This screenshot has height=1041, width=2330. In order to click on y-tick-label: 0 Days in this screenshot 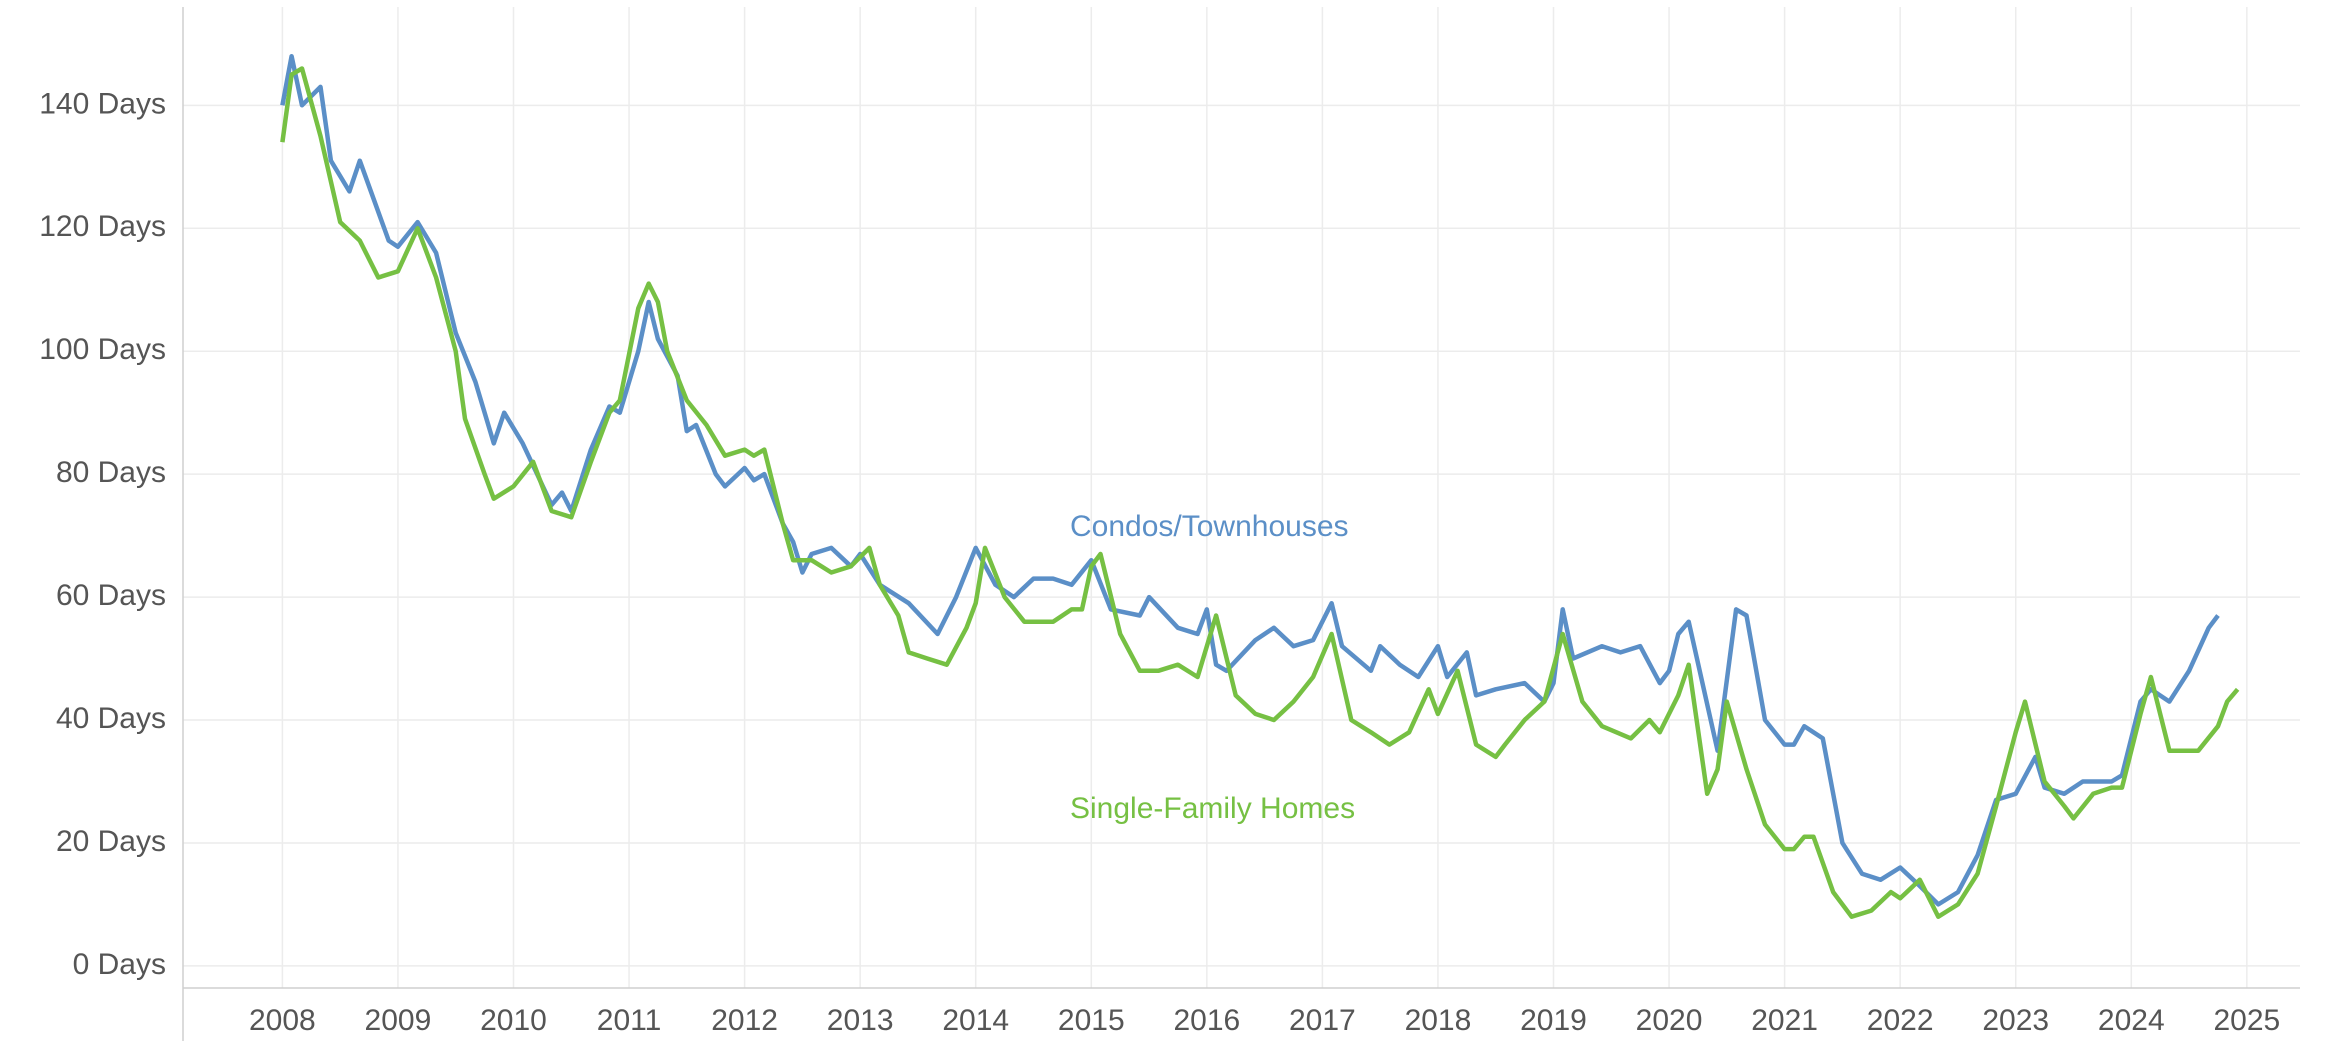, I will do `click(119, 964)`.